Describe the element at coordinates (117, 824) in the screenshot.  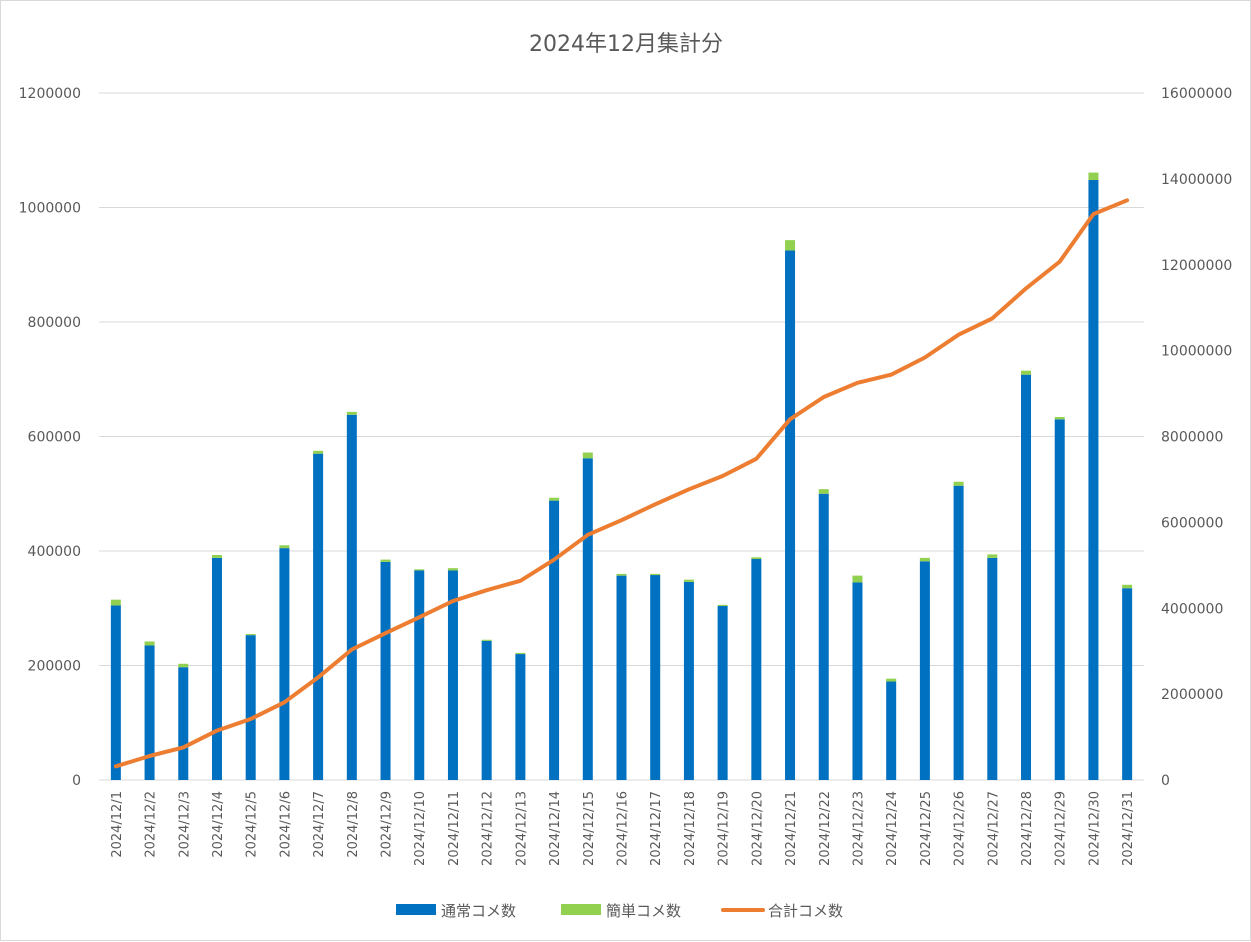
I see `x-tick-label: 2024/12/1` at that location.